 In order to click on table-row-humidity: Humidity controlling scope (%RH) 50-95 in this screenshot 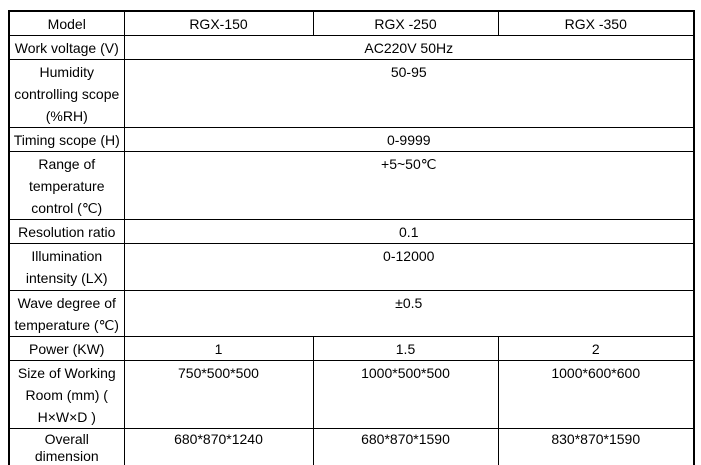, I will do `click(351, 93)`.